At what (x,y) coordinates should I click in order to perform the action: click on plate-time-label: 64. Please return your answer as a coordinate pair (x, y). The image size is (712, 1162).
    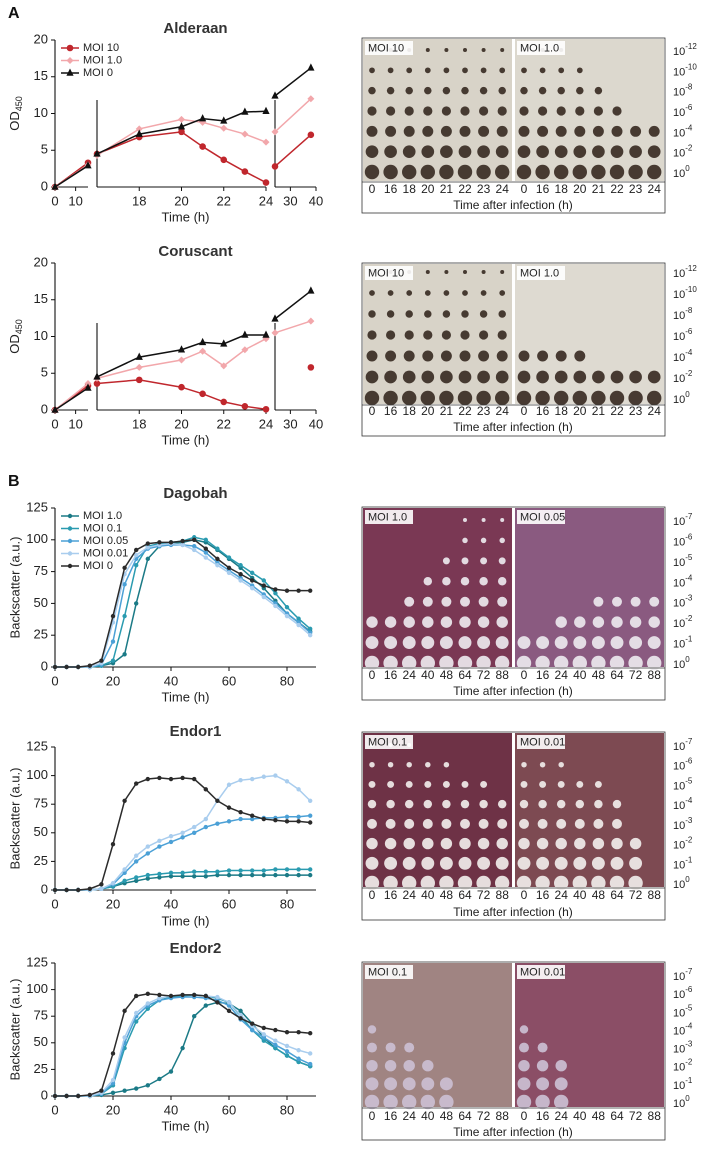
    Looking at the image, I should click on (617, 1116).